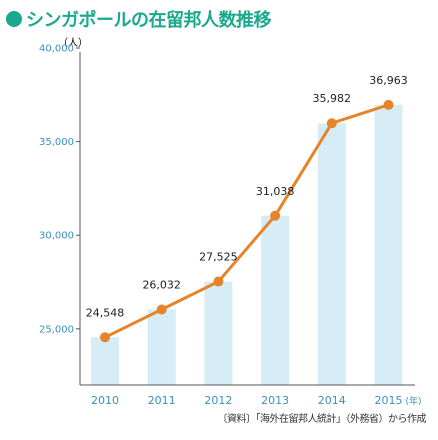 The image size is (438, 440). I want to click on x-tick-label: 2015, so click(389, 400).